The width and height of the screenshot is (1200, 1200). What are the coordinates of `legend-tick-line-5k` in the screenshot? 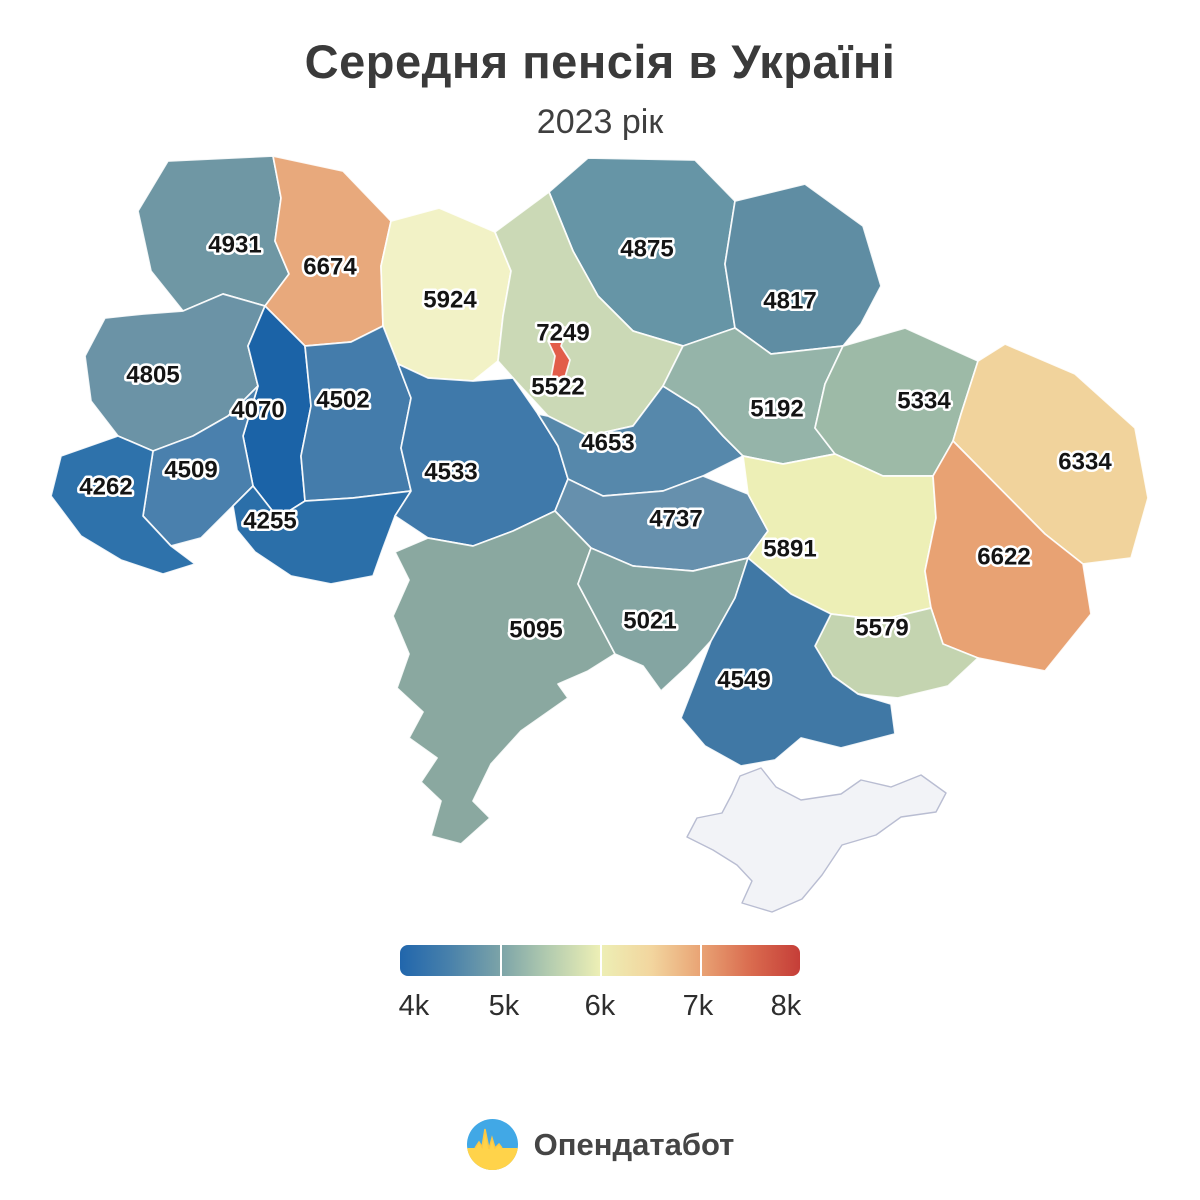 It's located at (501, 960).